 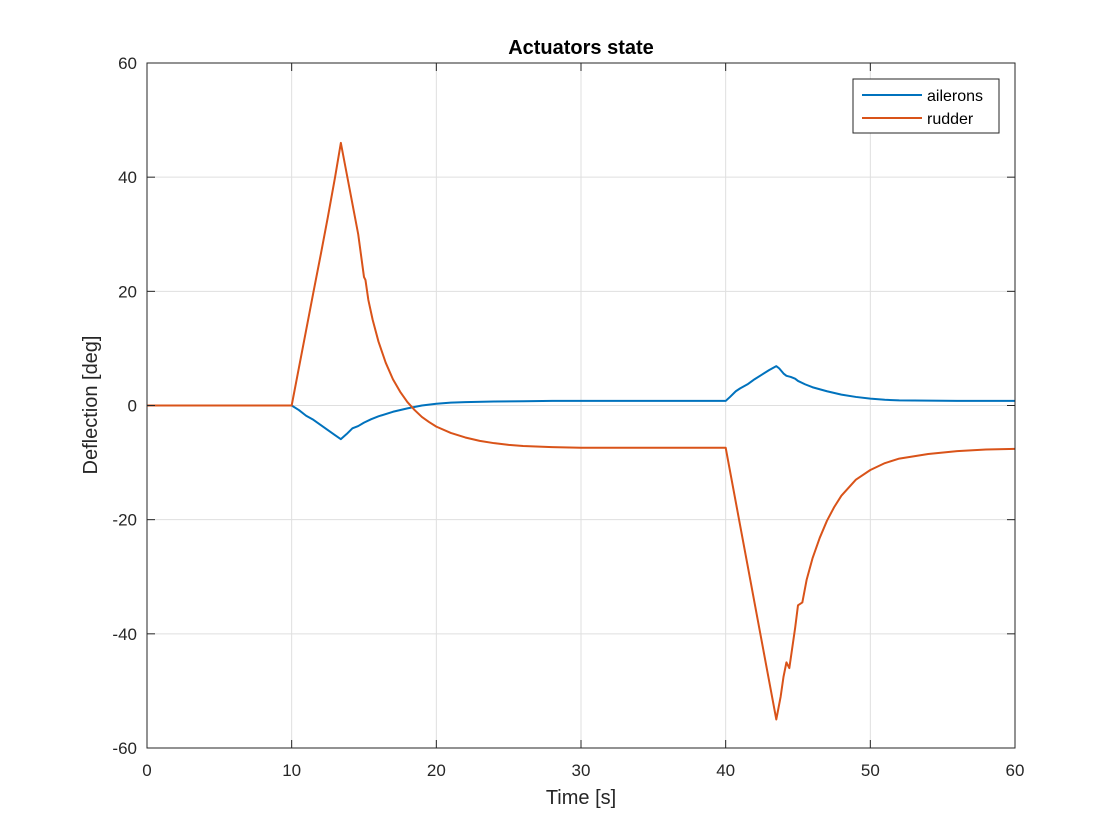 What do you see at coordinates (127, 291) in the screenshot?
I see `y-tick-label: 20` at bounding box center [127, 291].